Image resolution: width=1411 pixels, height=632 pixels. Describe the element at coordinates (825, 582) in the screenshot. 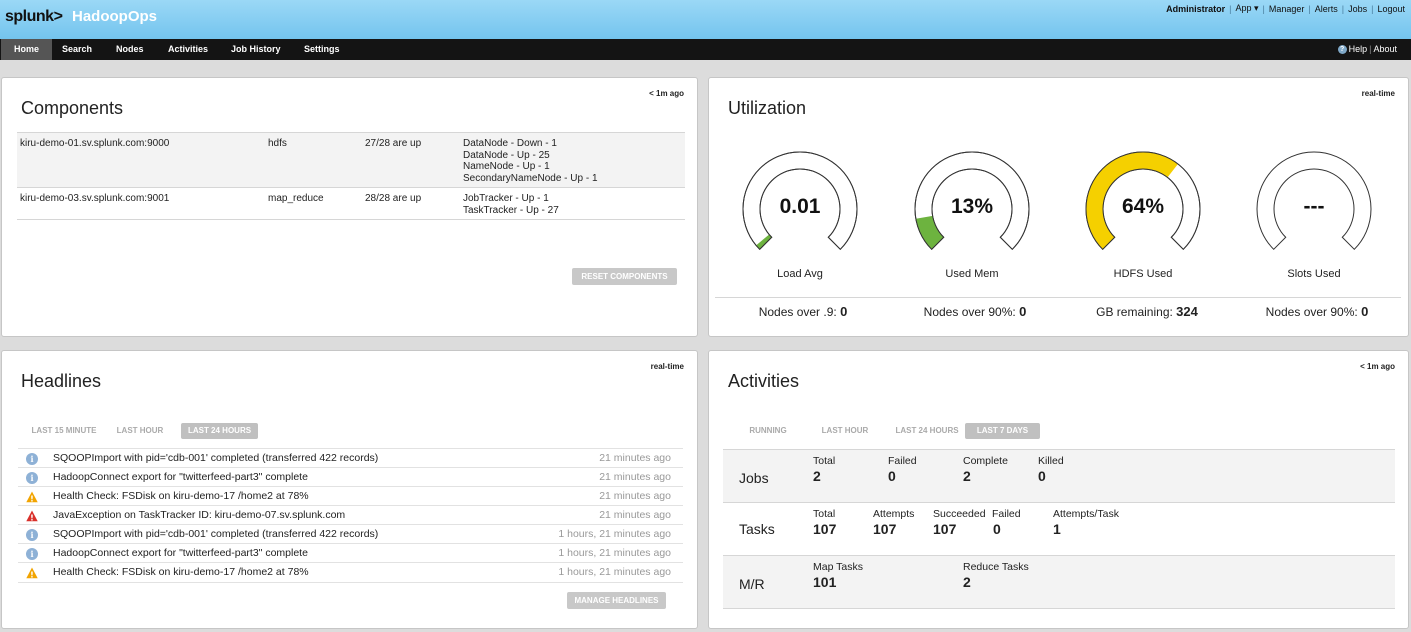

I see `cell-value: 101` at that location.